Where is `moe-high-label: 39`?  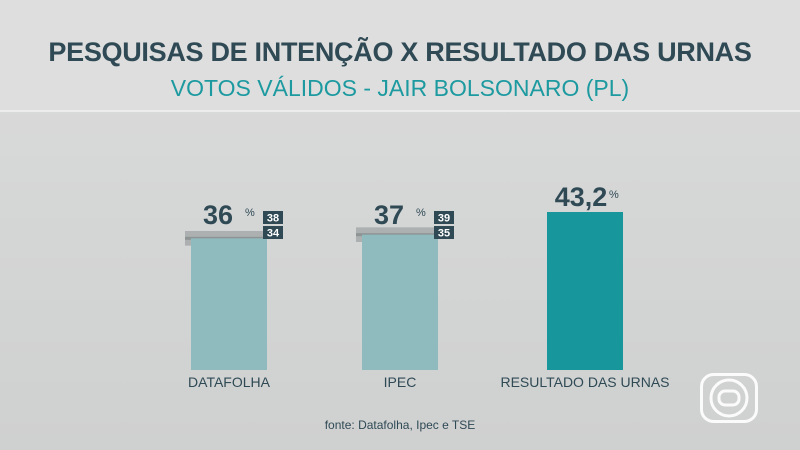
moe-high-label: 39 is located at coordinates (444, 219).